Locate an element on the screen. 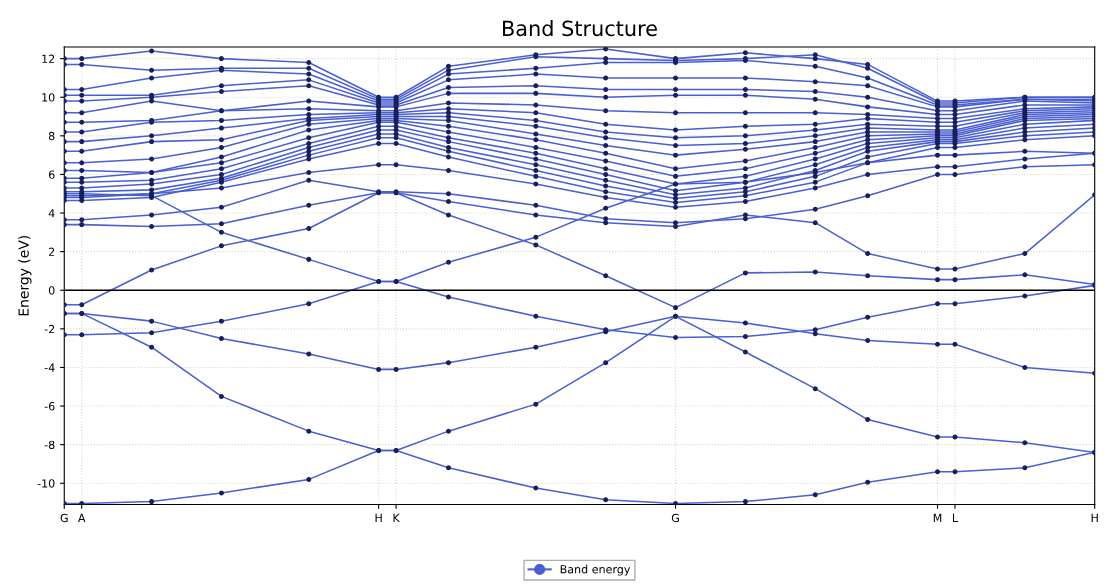  x-tick-label: A is located at coordinates (82, 517).